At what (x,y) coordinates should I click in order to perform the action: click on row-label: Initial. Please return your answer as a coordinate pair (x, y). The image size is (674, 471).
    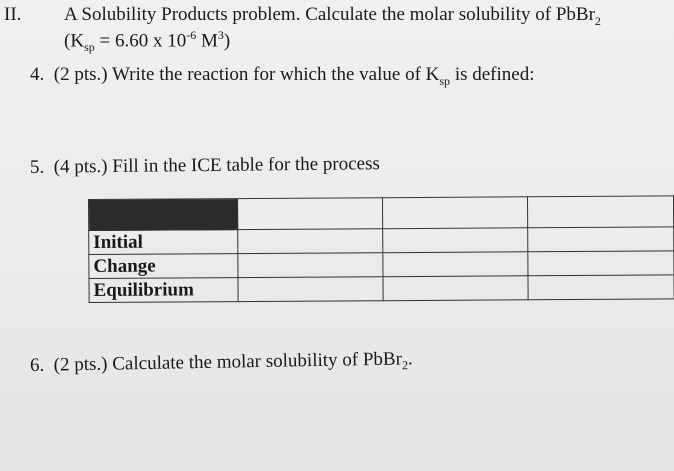
    Looking at the image, I should click on (163, 242).